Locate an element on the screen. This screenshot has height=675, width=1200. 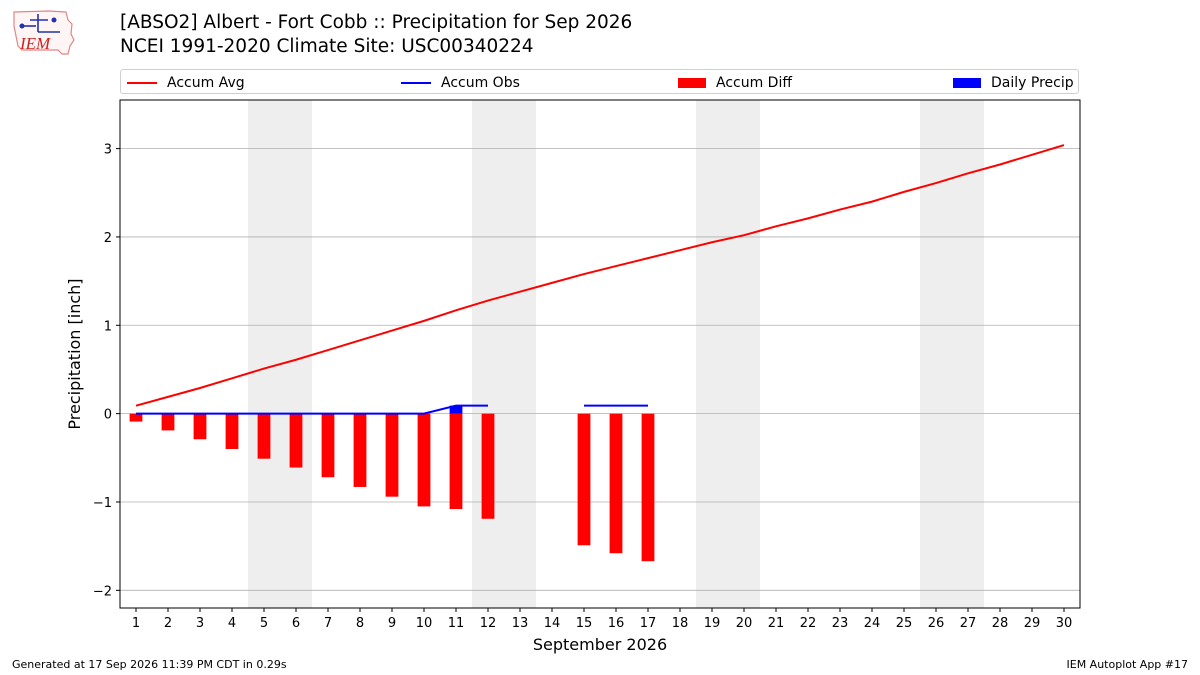
y-tick-label: 2 is located at coordinates (108, 238).